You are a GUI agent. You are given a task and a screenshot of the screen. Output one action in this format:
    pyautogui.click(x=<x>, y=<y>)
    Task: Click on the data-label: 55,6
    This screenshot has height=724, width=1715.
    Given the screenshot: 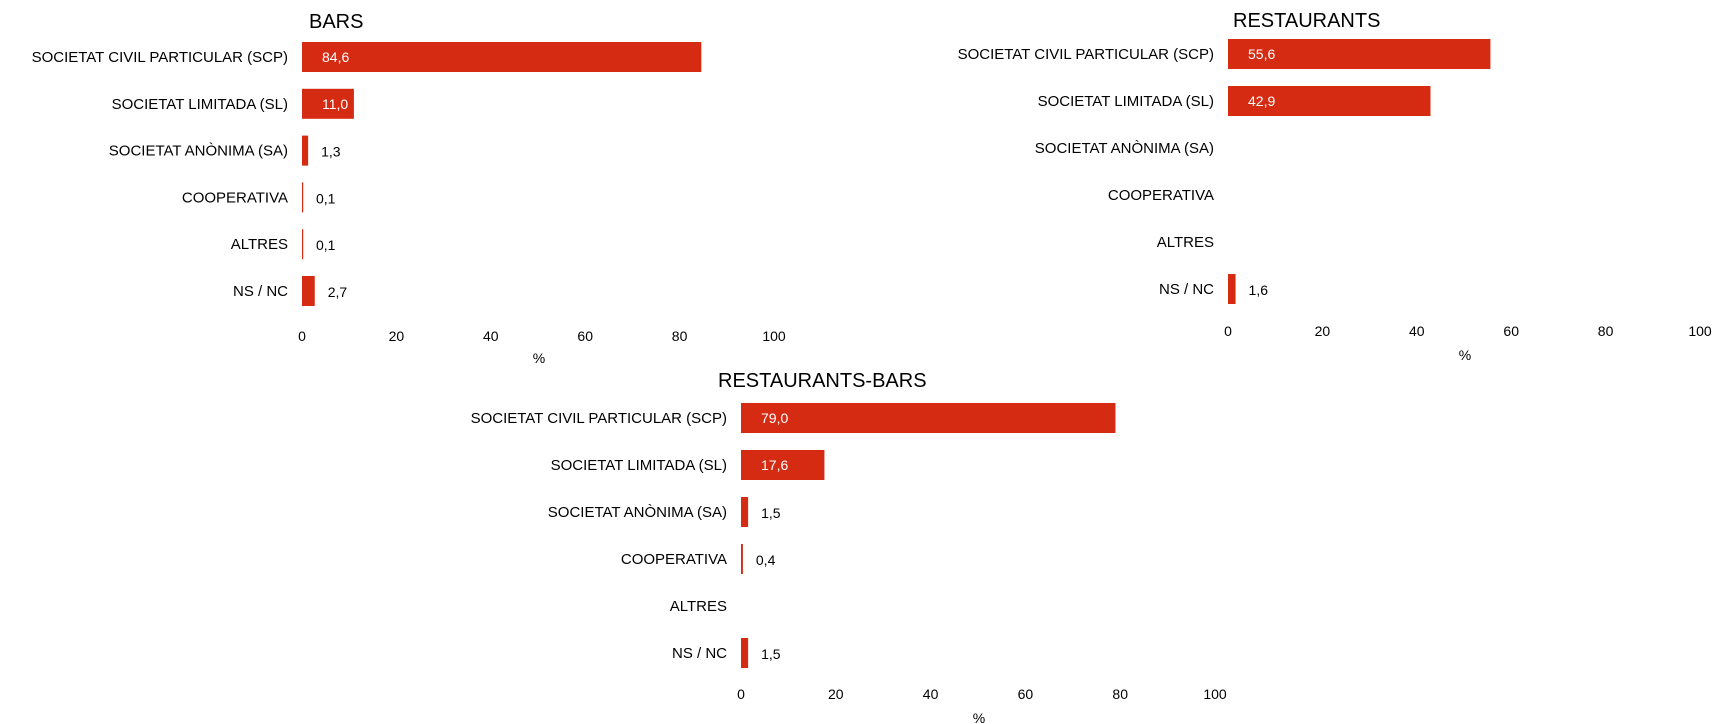 What is the action you would take?
    pyautogui.click(x=1261, y=54)
    